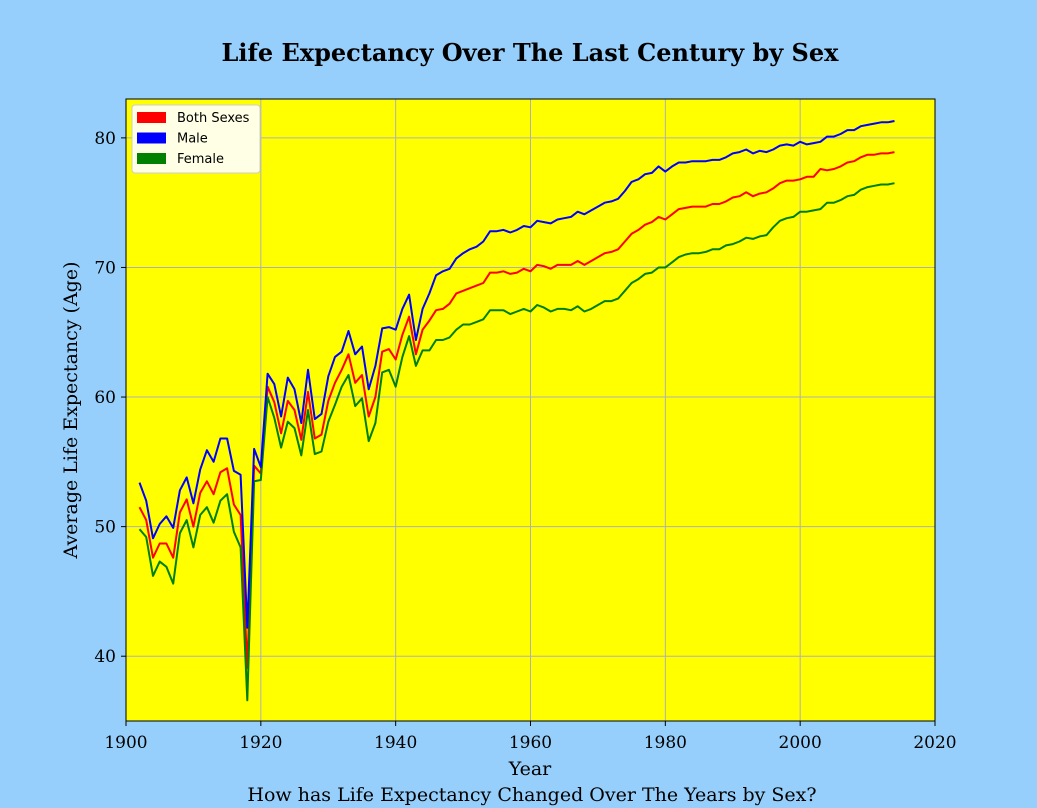 The image size is (1037, 808). I want to click on x-tick-label: 1920, so click(260, 743).